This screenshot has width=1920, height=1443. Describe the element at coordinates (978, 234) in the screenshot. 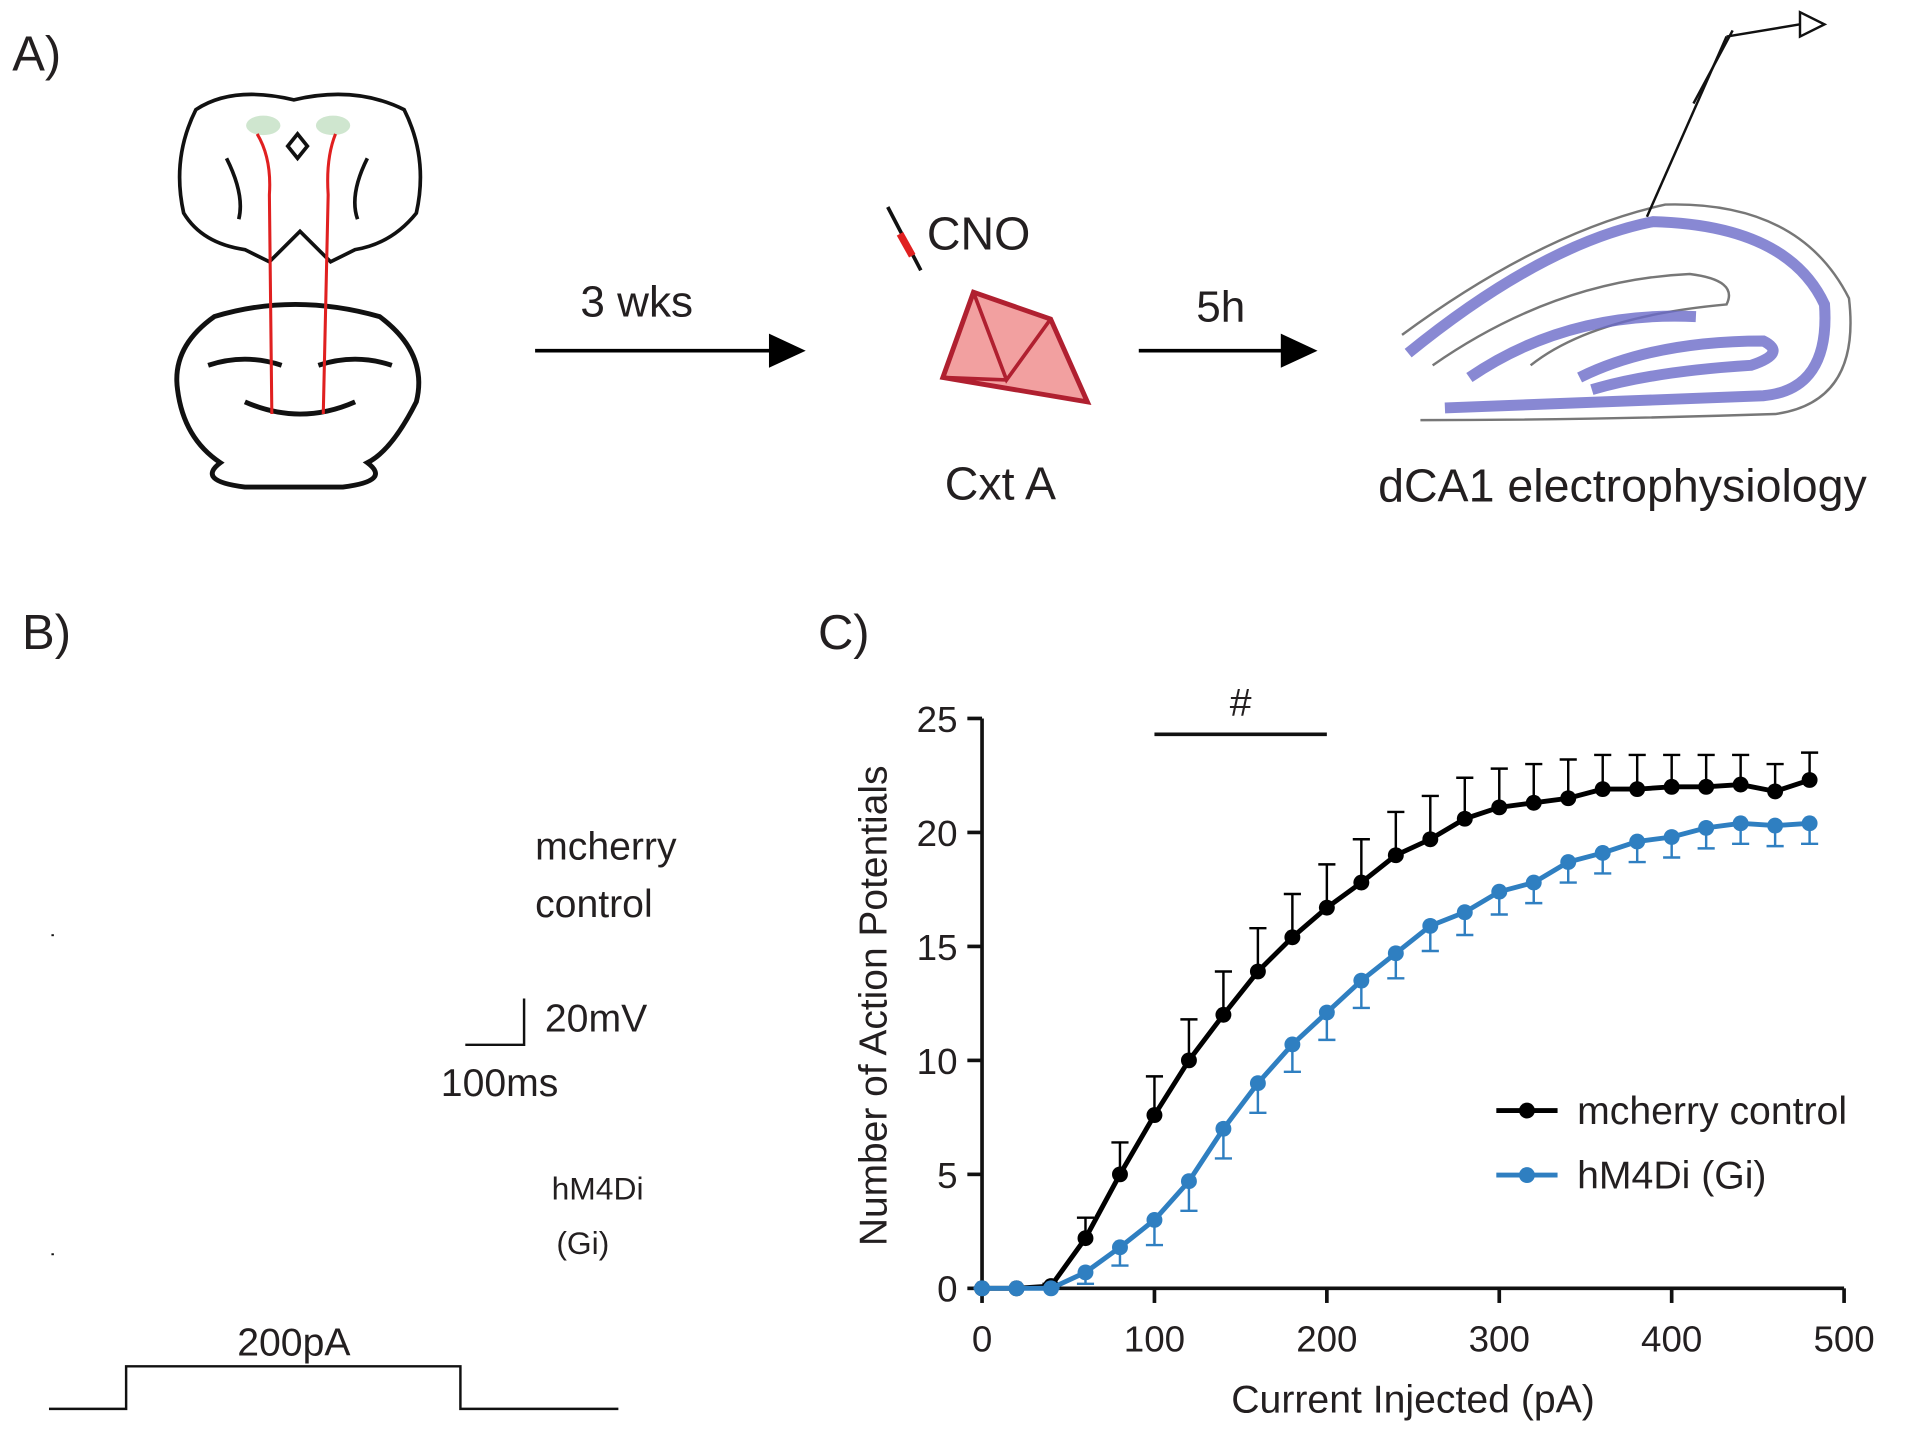

I see `drug-label: CNO` at that location.